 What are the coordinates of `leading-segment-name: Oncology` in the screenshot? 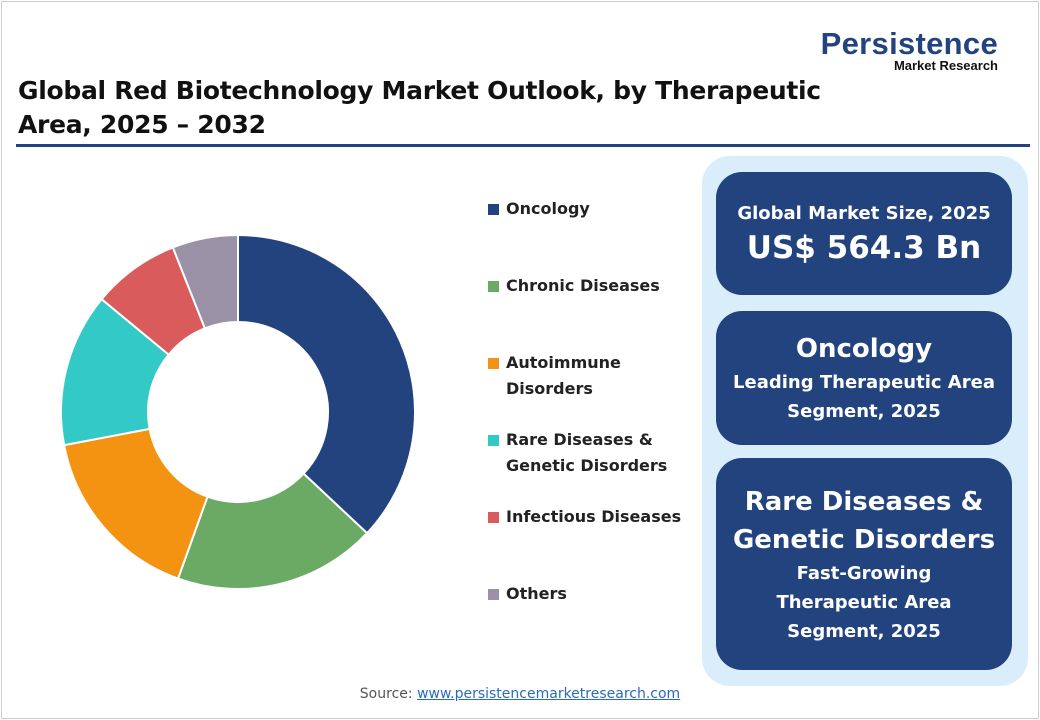 It's located at (864, 349).